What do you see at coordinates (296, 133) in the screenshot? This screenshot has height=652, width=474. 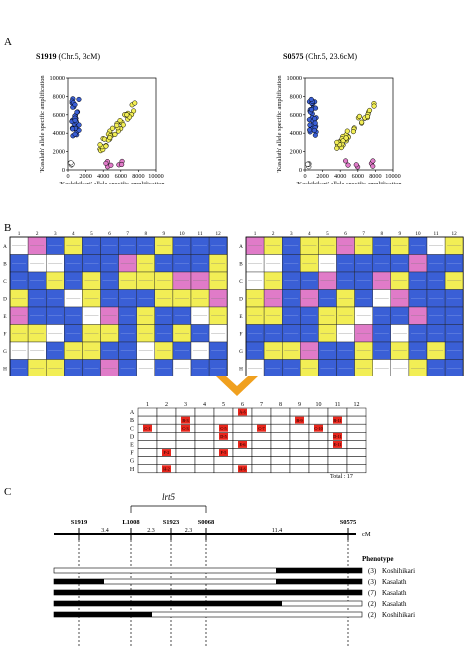 I see `y-tick-label: 4000` at bounding box center [296, 133].